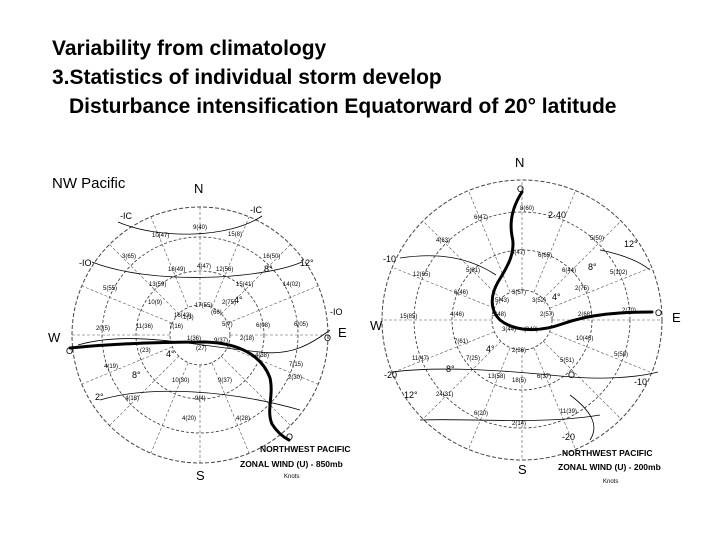  What do you see at coordinates (263, 326) in the screenshot?
I see `station-value: 6(08)` at bounding box center [263, 326].